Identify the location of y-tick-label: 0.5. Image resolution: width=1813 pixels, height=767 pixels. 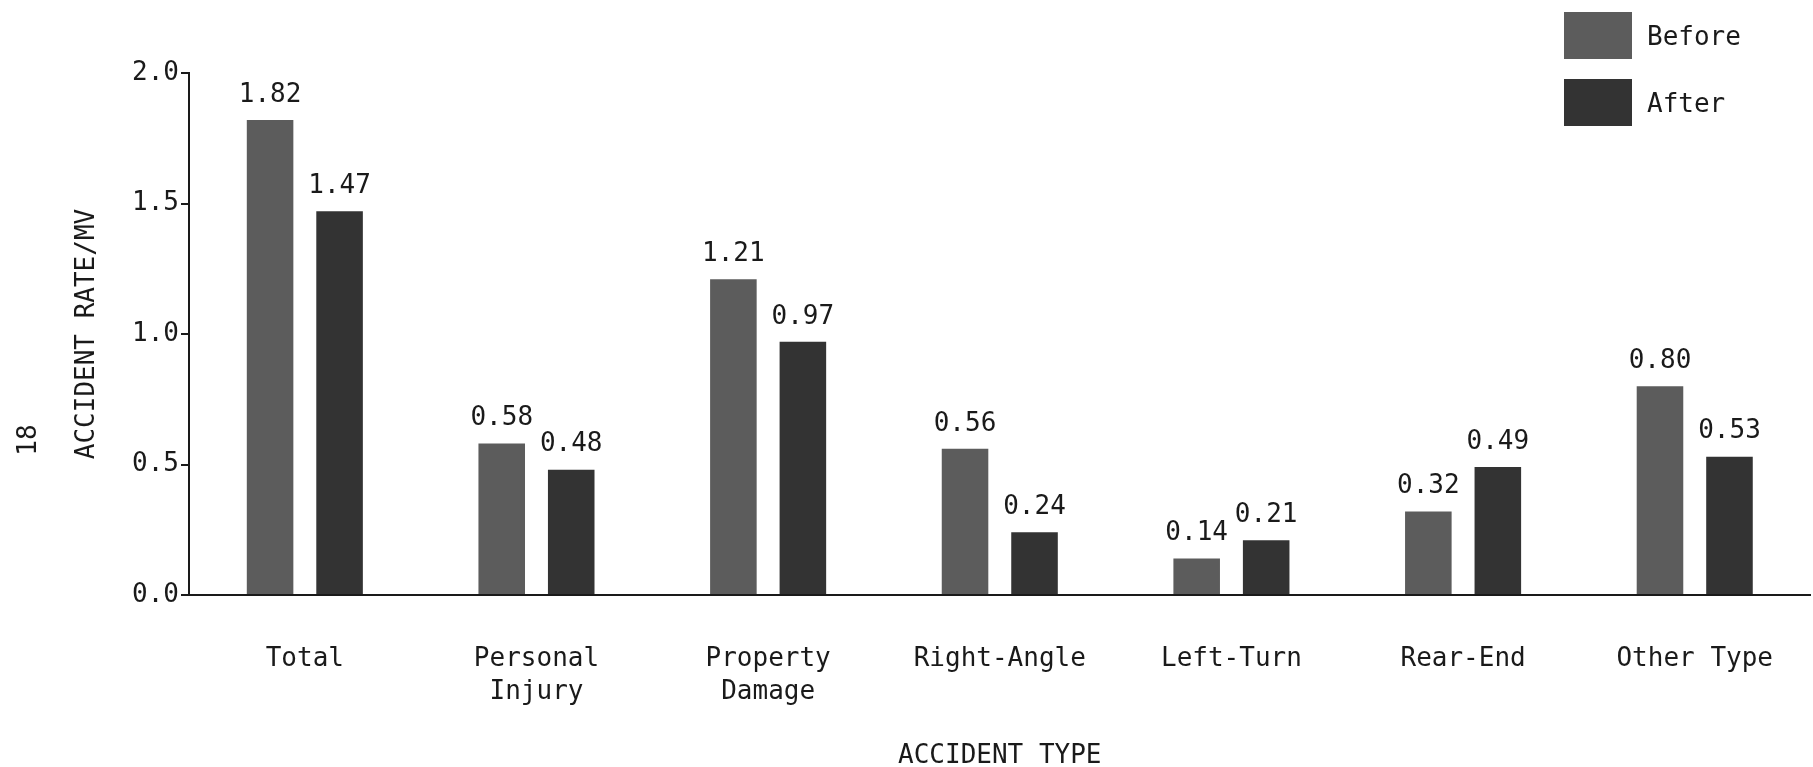
(155, 462).